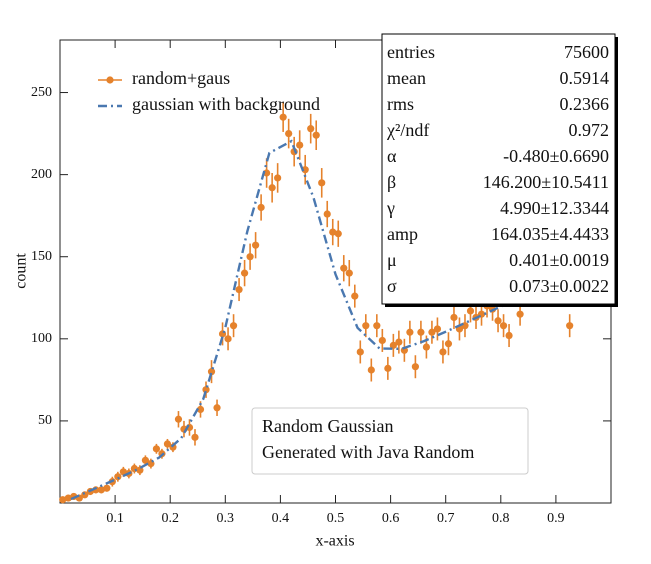 This screenshot has height=564, width=651. I want to click on legend-label: random+gaus, so click(181, 78).